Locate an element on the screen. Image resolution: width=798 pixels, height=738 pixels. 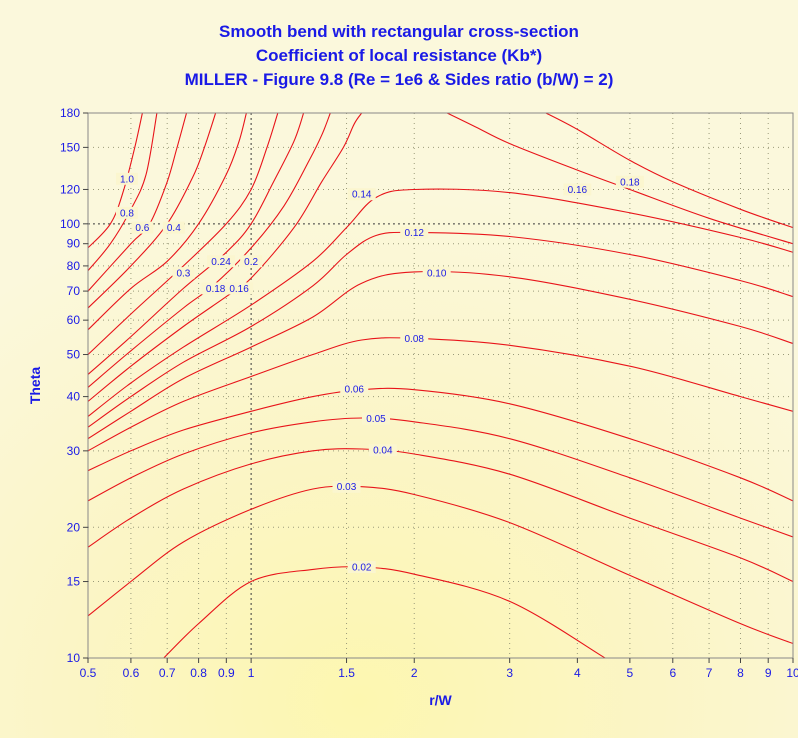
contour-label: 0.2 is located at coordinates (251, 262).